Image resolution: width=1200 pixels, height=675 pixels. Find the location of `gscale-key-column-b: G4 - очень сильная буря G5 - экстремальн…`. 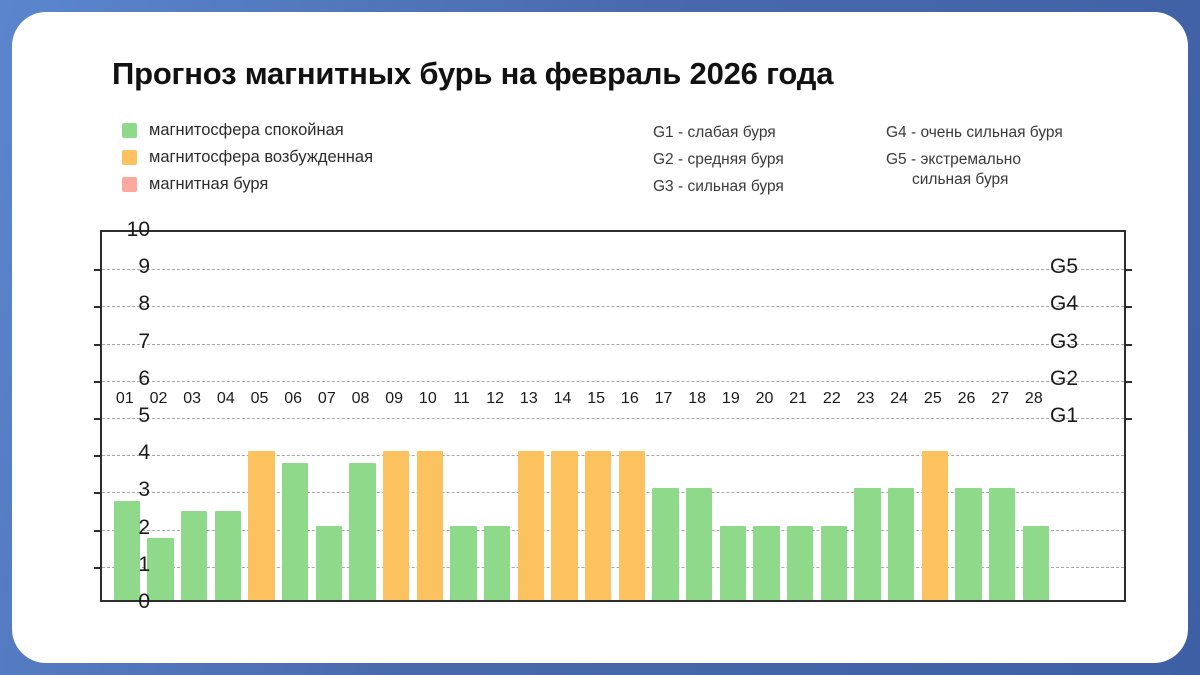

gscale-key-column-b: G4 - очень сильная буря G5 - экстремальн… is located at coordinates (974, 156).